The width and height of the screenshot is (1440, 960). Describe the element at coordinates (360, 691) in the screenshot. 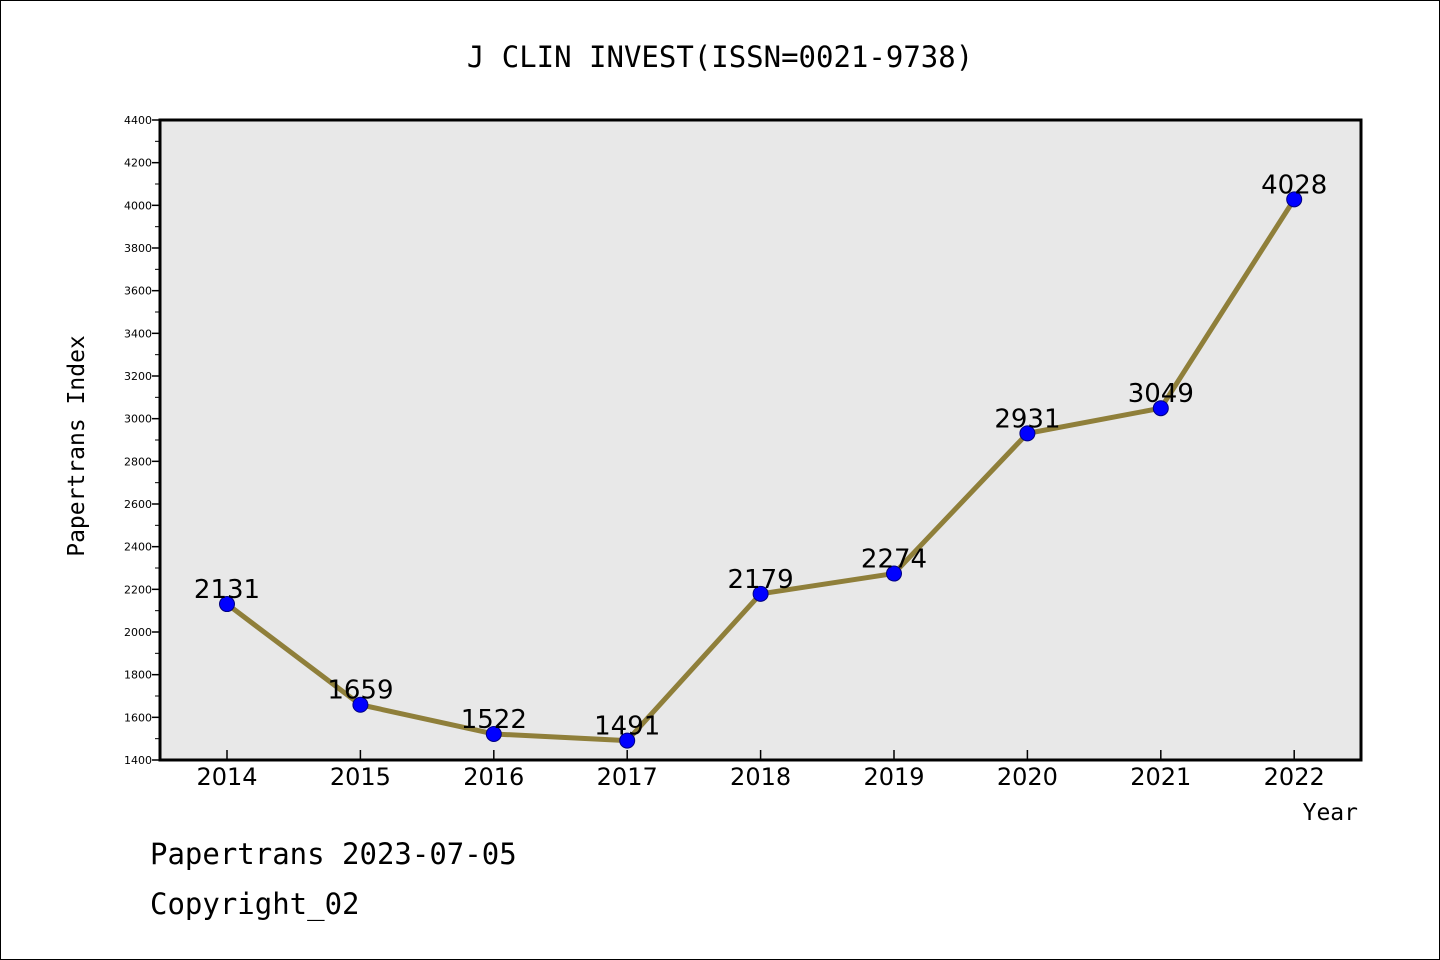

I see `data-label: 1659` at that location.